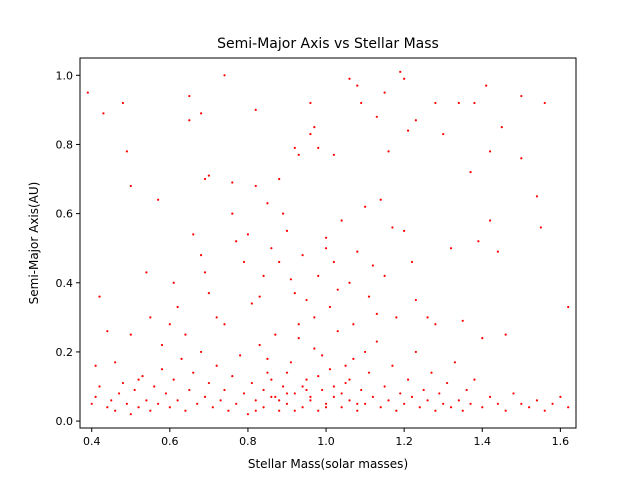 This screenshot has height=480, width=640. Describe the element at coordinates (328, 464) in the screenshot. I see `x-axis-label: Stellar Mass(solar masses)` at that location.